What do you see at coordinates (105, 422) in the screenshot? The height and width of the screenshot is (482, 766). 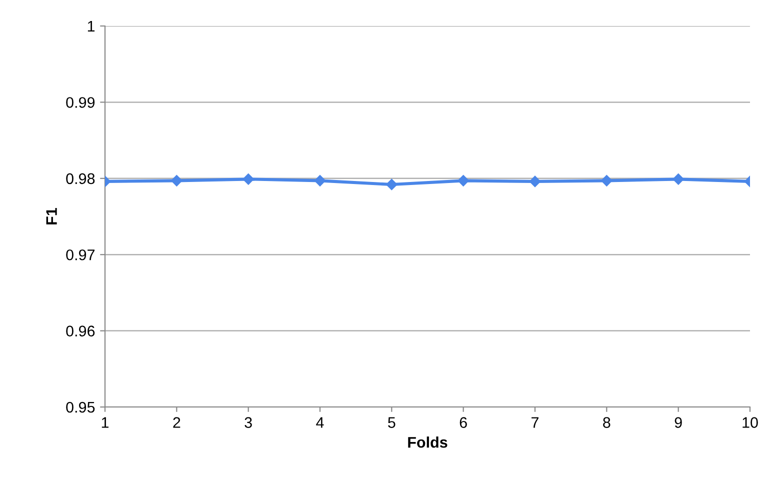 I see `x-tick-label: 1` at bounding box center [105, 422].